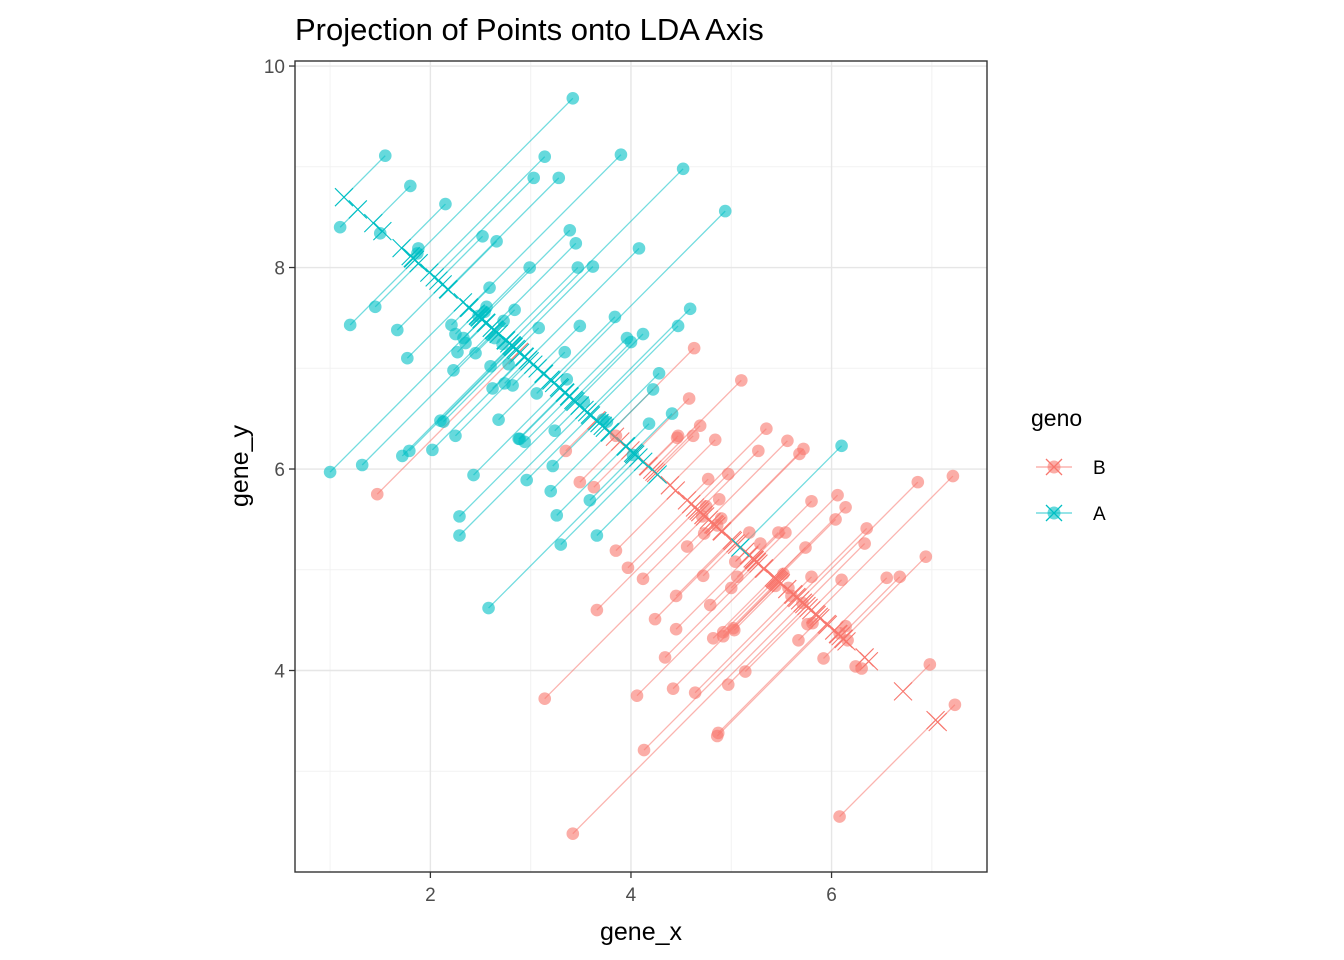 The height and width of the screenshot is (960, 1344). What do you see at coordinates (240, 465) in the screenshot?
I see `y-axis-title: gene_y` at bounding box center [240, 465].